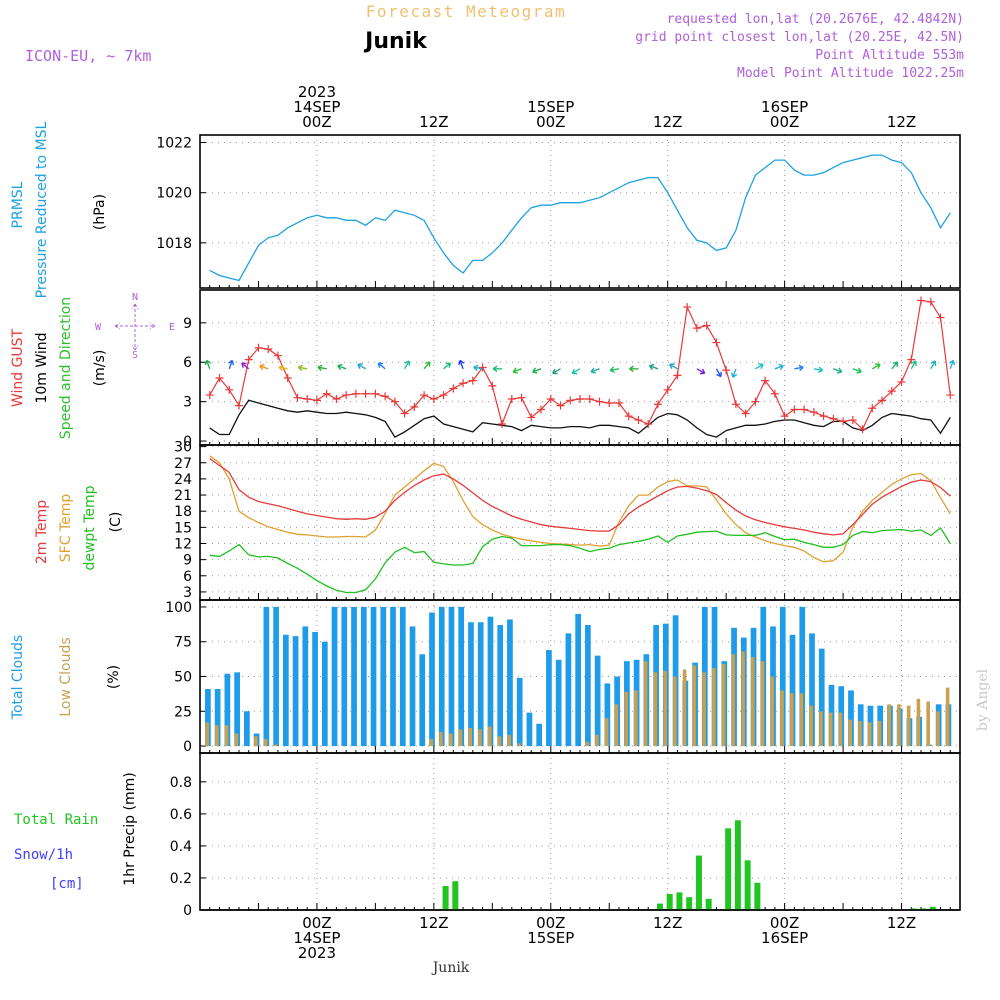  Describe the element at coordinates (889, 55) in the screenshot. I see `point-altitude: Point Altitude 553m` at that location.